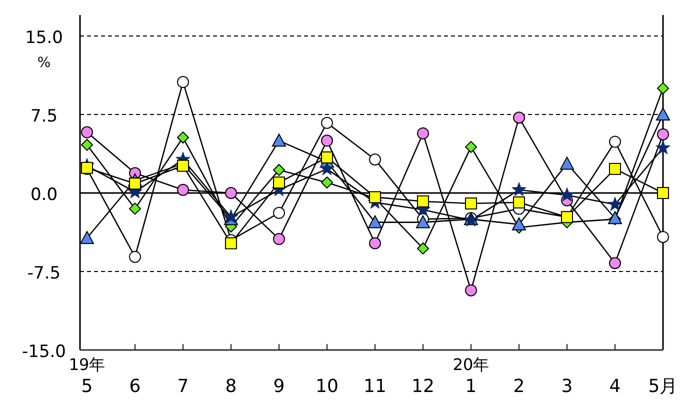 This screenshot has width=689, height=400. What do you see at coordinates (135, 386) in the screenshot?
I see `x-tick-label: 6` at bounding box center [135, 386].